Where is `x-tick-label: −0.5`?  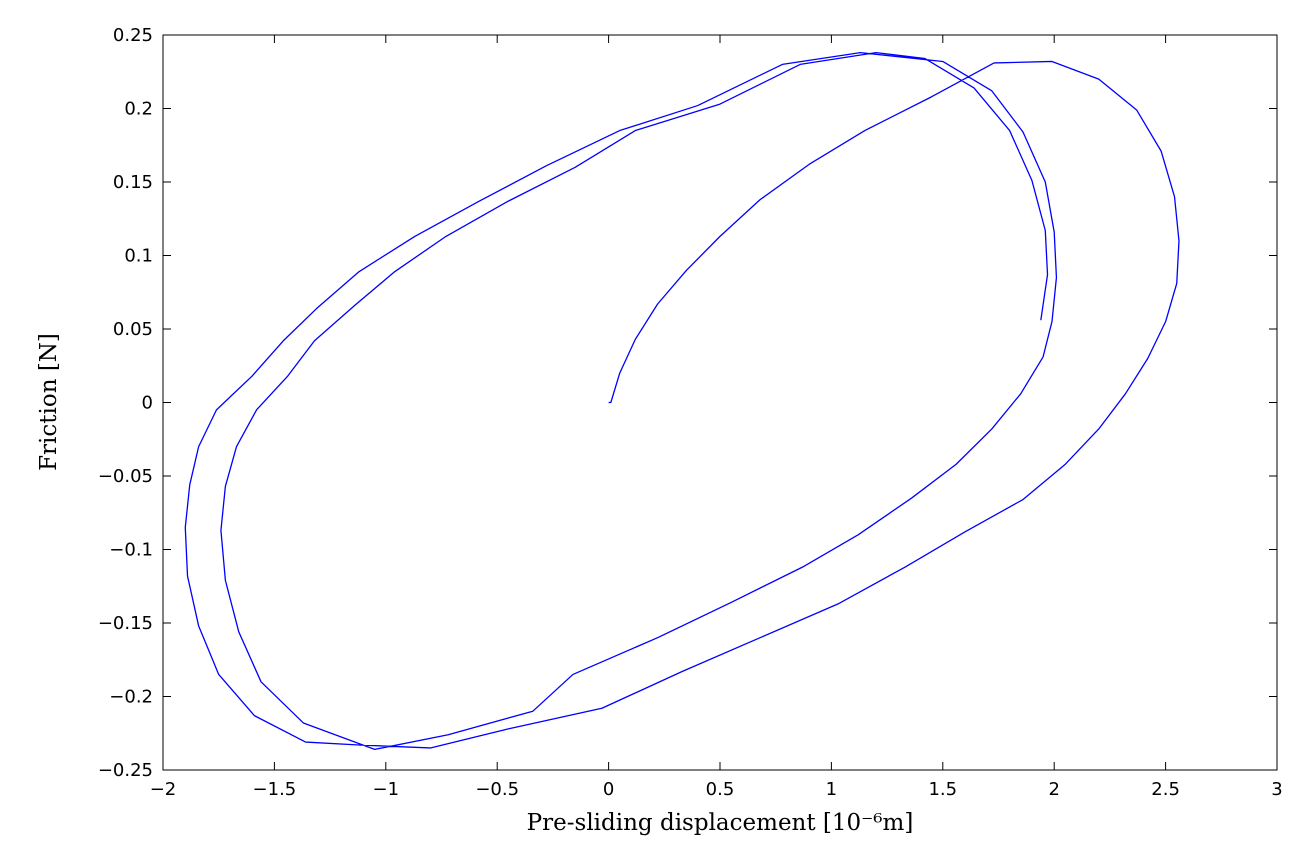
x-tick-label: −0.5 is located at coordinates (497, 789).